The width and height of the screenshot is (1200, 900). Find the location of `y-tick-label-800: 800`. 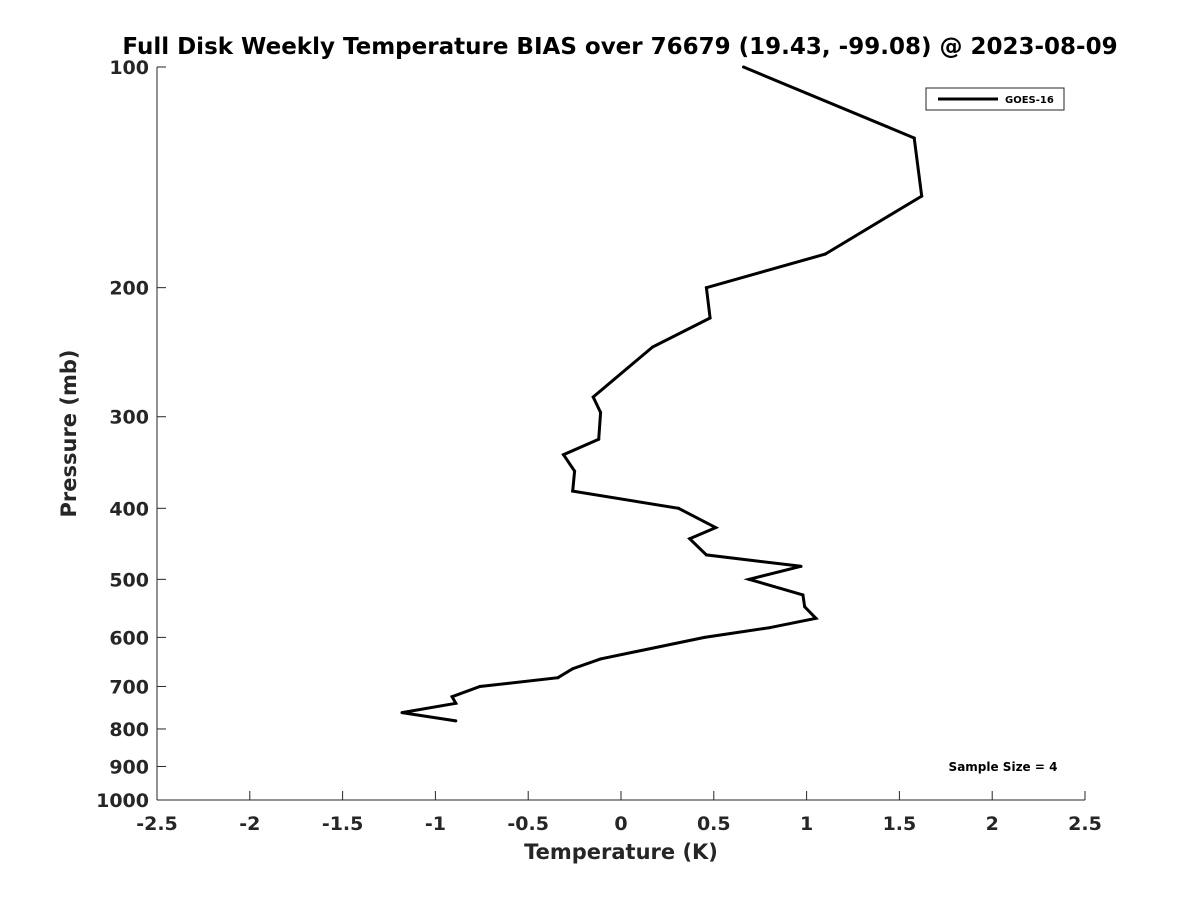

y-tick-label-800: 800 is located at coordinates (129, 730).